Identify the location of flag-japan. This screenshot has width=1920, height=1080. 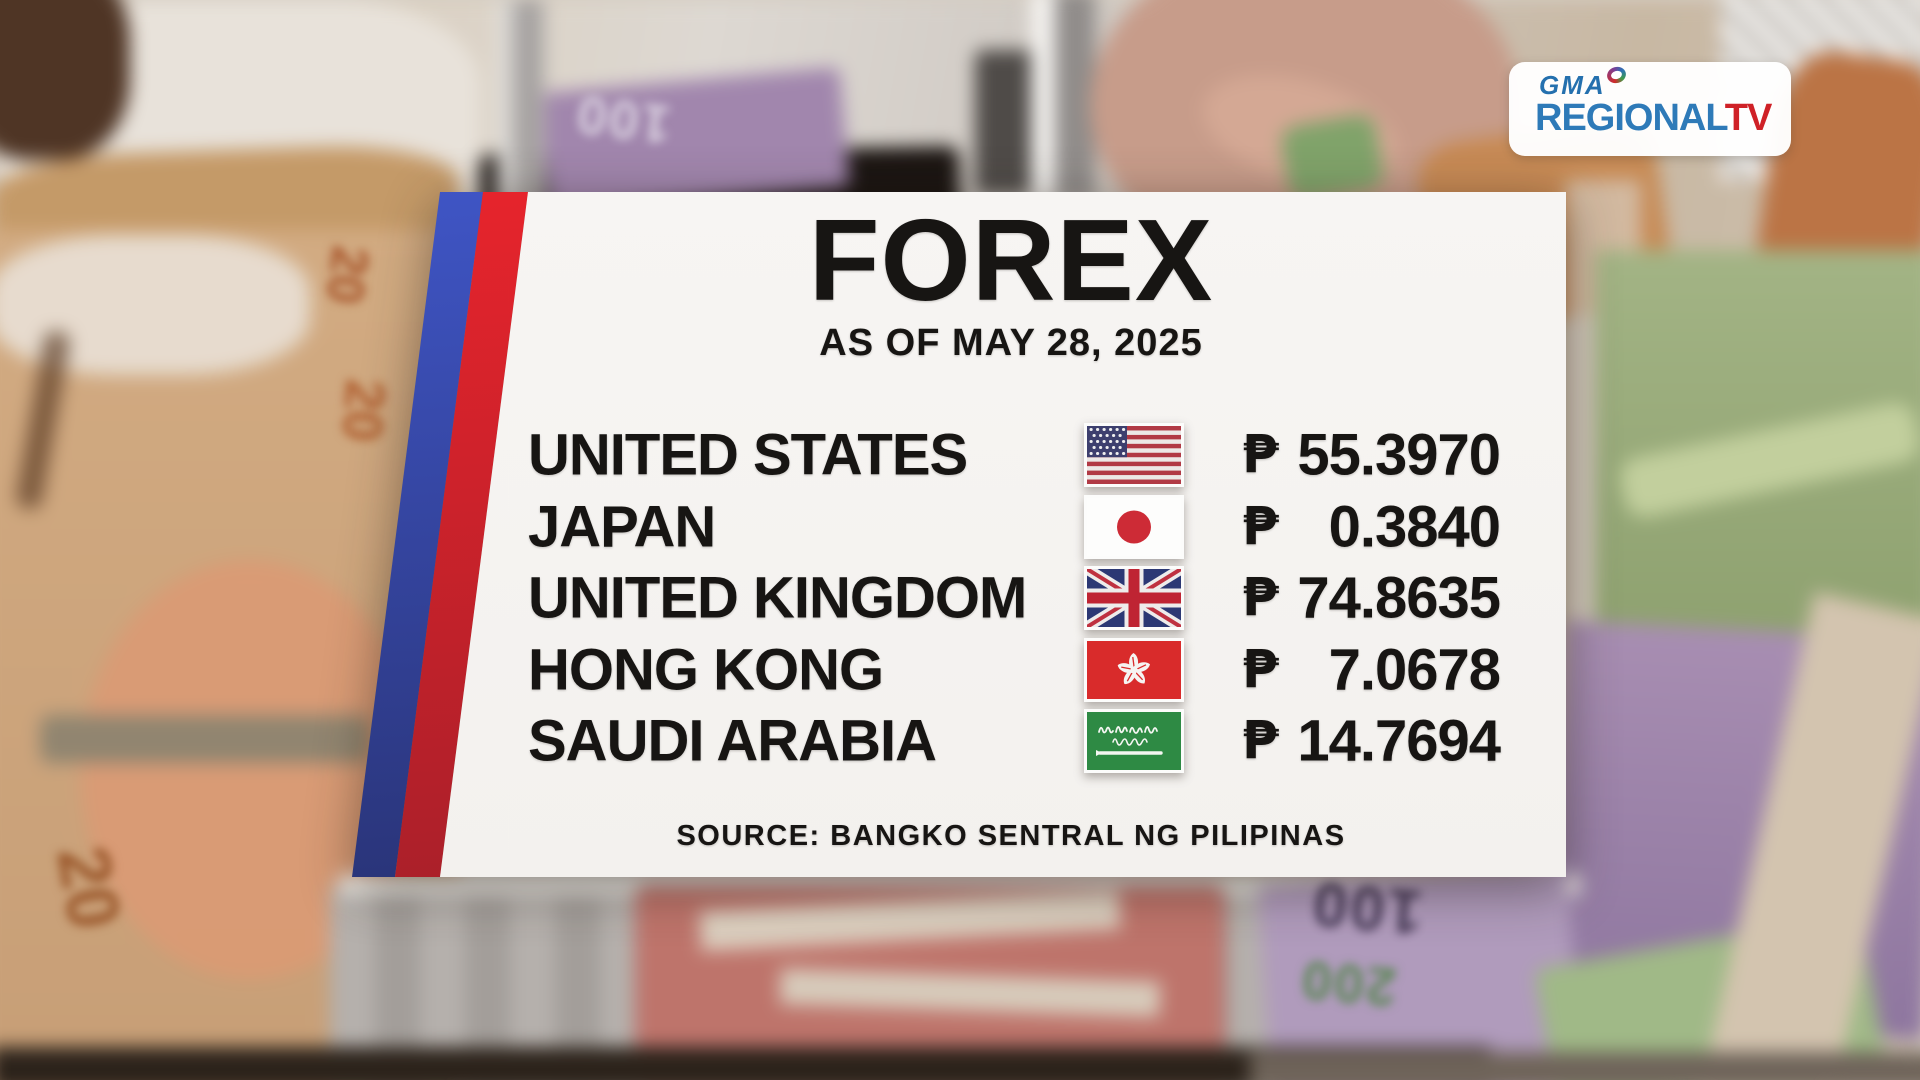
(1134, 526).